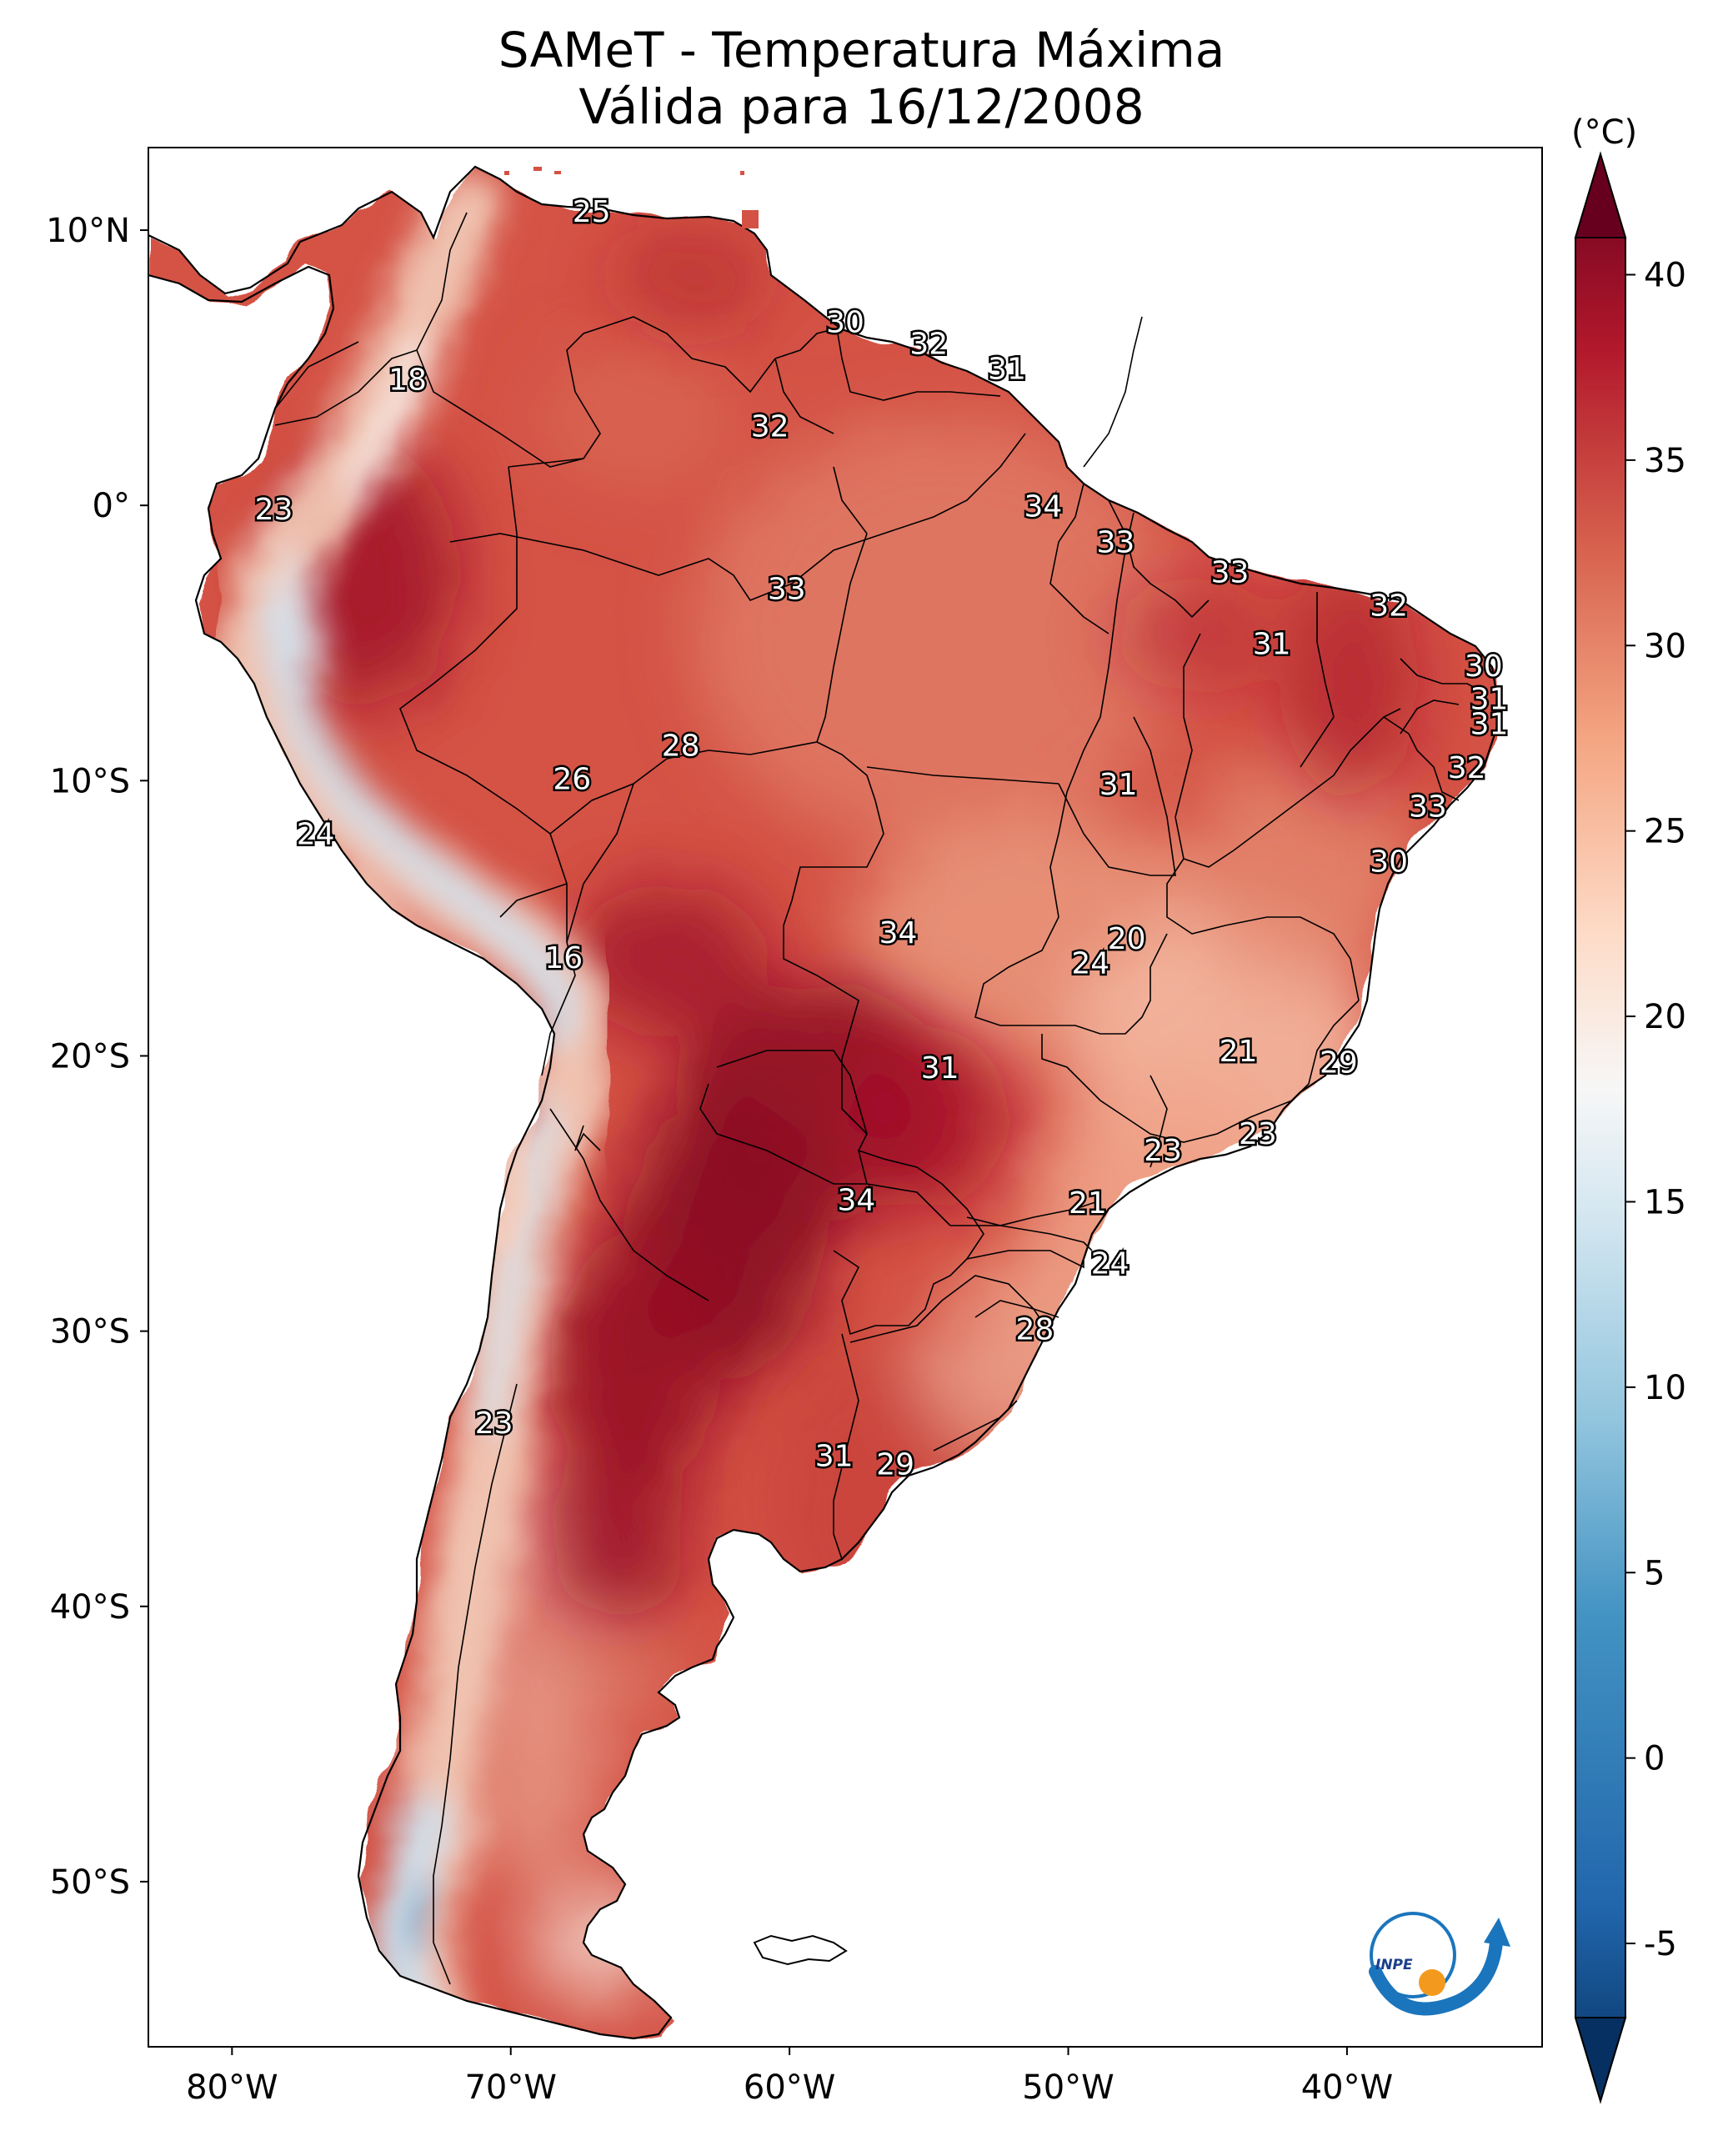 The image size is (1723, 2156). What do you see at coordinates (790, 2087) in the screenshot?
I see `lon-tick-label: 60°W` at bounding box center [790, 2087].